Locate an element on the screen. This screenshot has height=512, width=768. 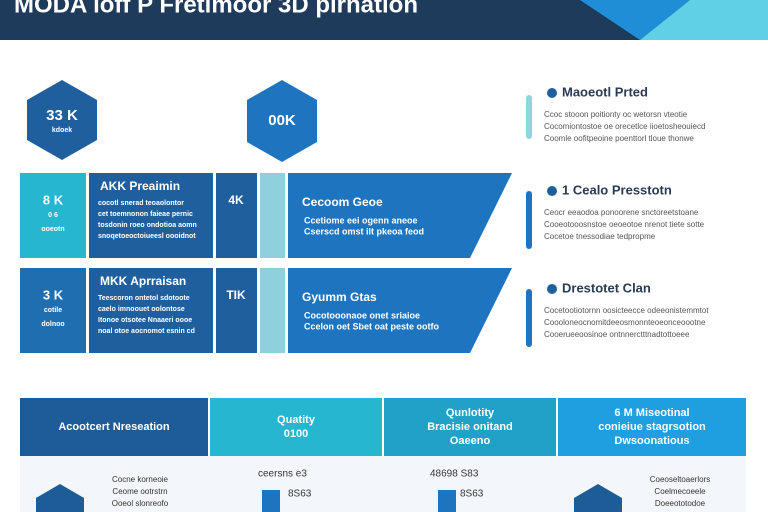
table-cell: Ceome ootrstrn is located at coordinates (139, 491).